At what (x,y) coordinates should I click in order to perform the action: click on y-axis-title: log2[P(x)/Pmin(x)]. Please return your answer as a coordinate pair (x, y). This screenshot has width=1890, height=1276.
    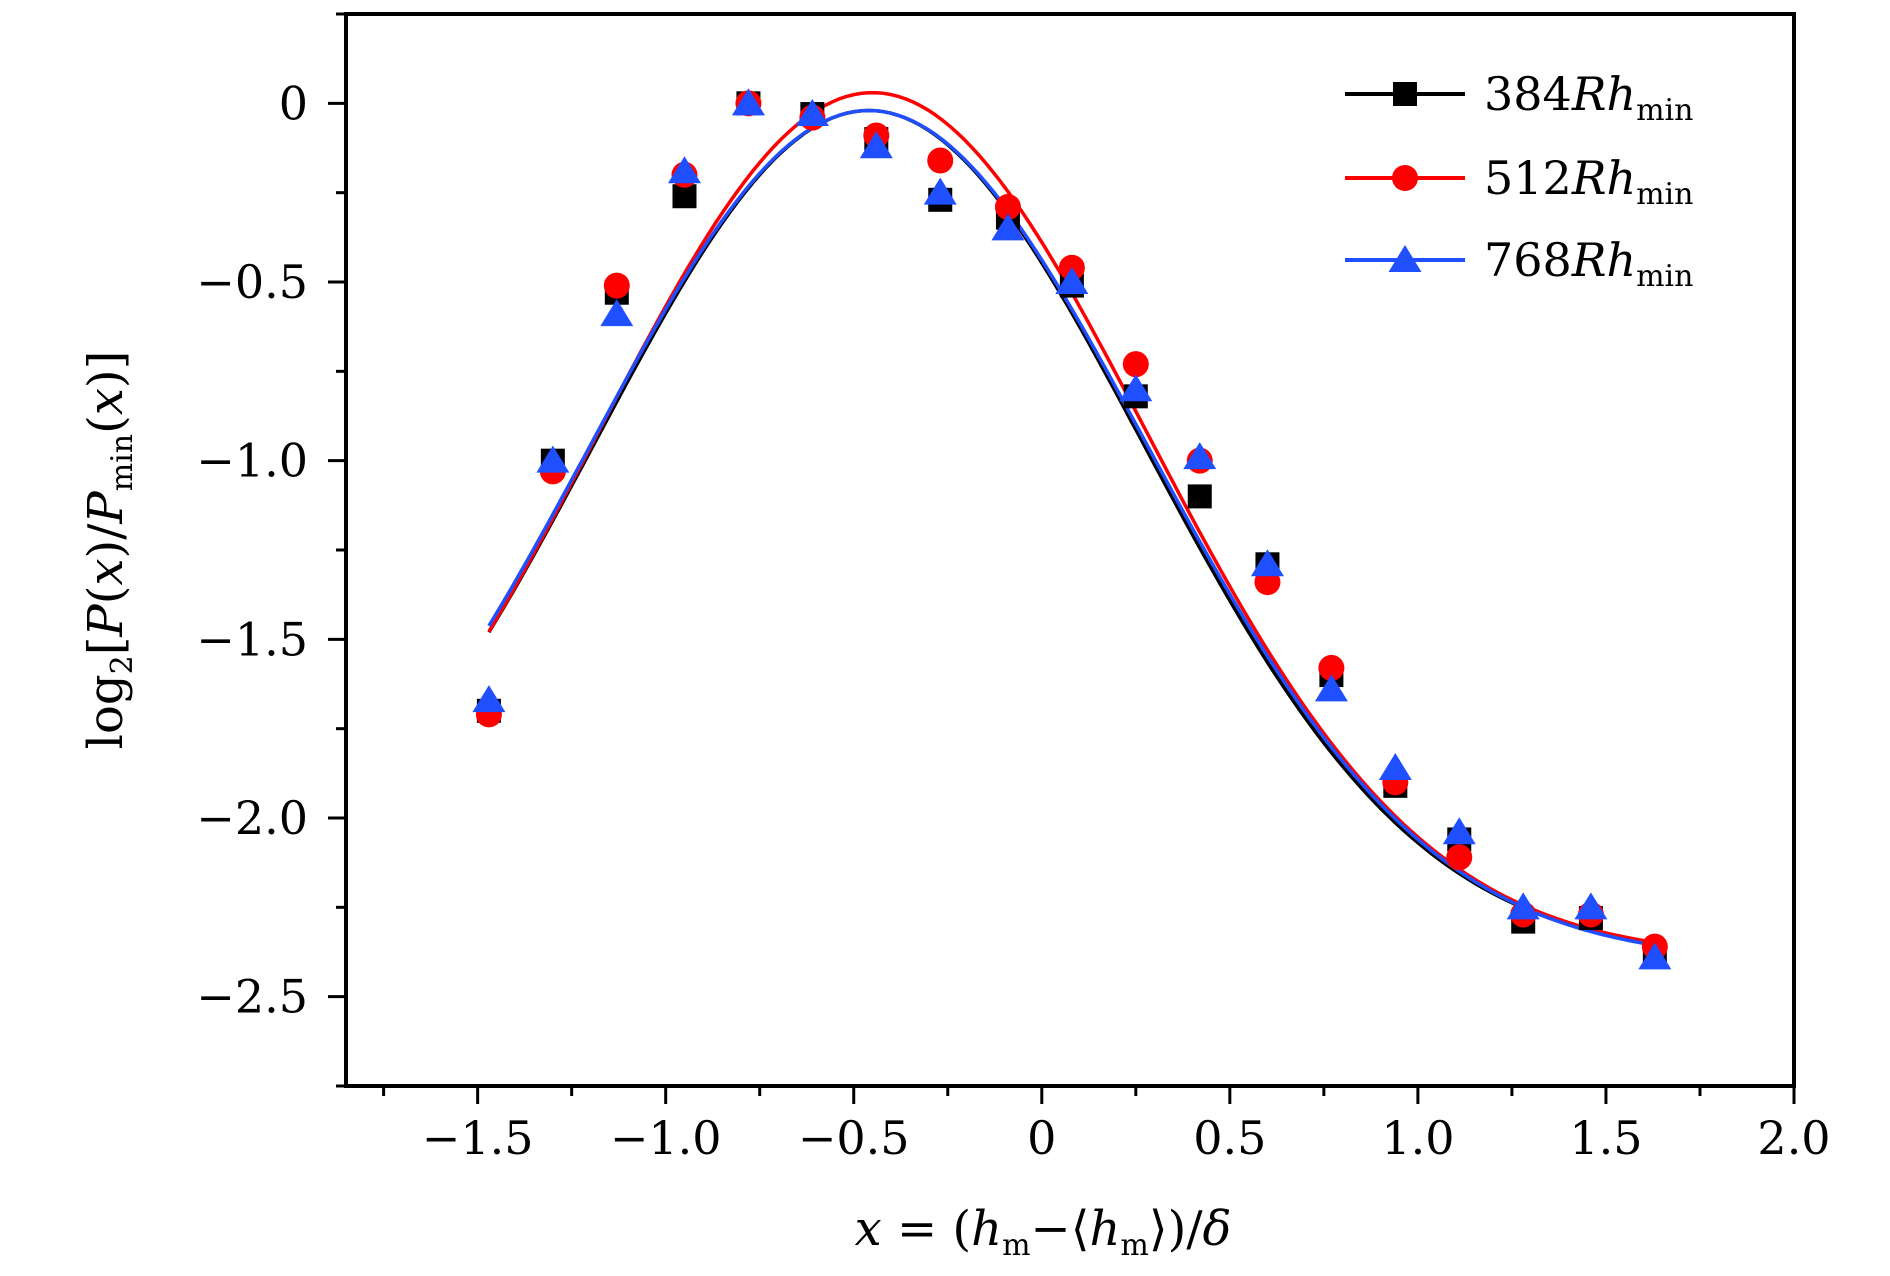
    Looking at the image, I should click on (109, 550).